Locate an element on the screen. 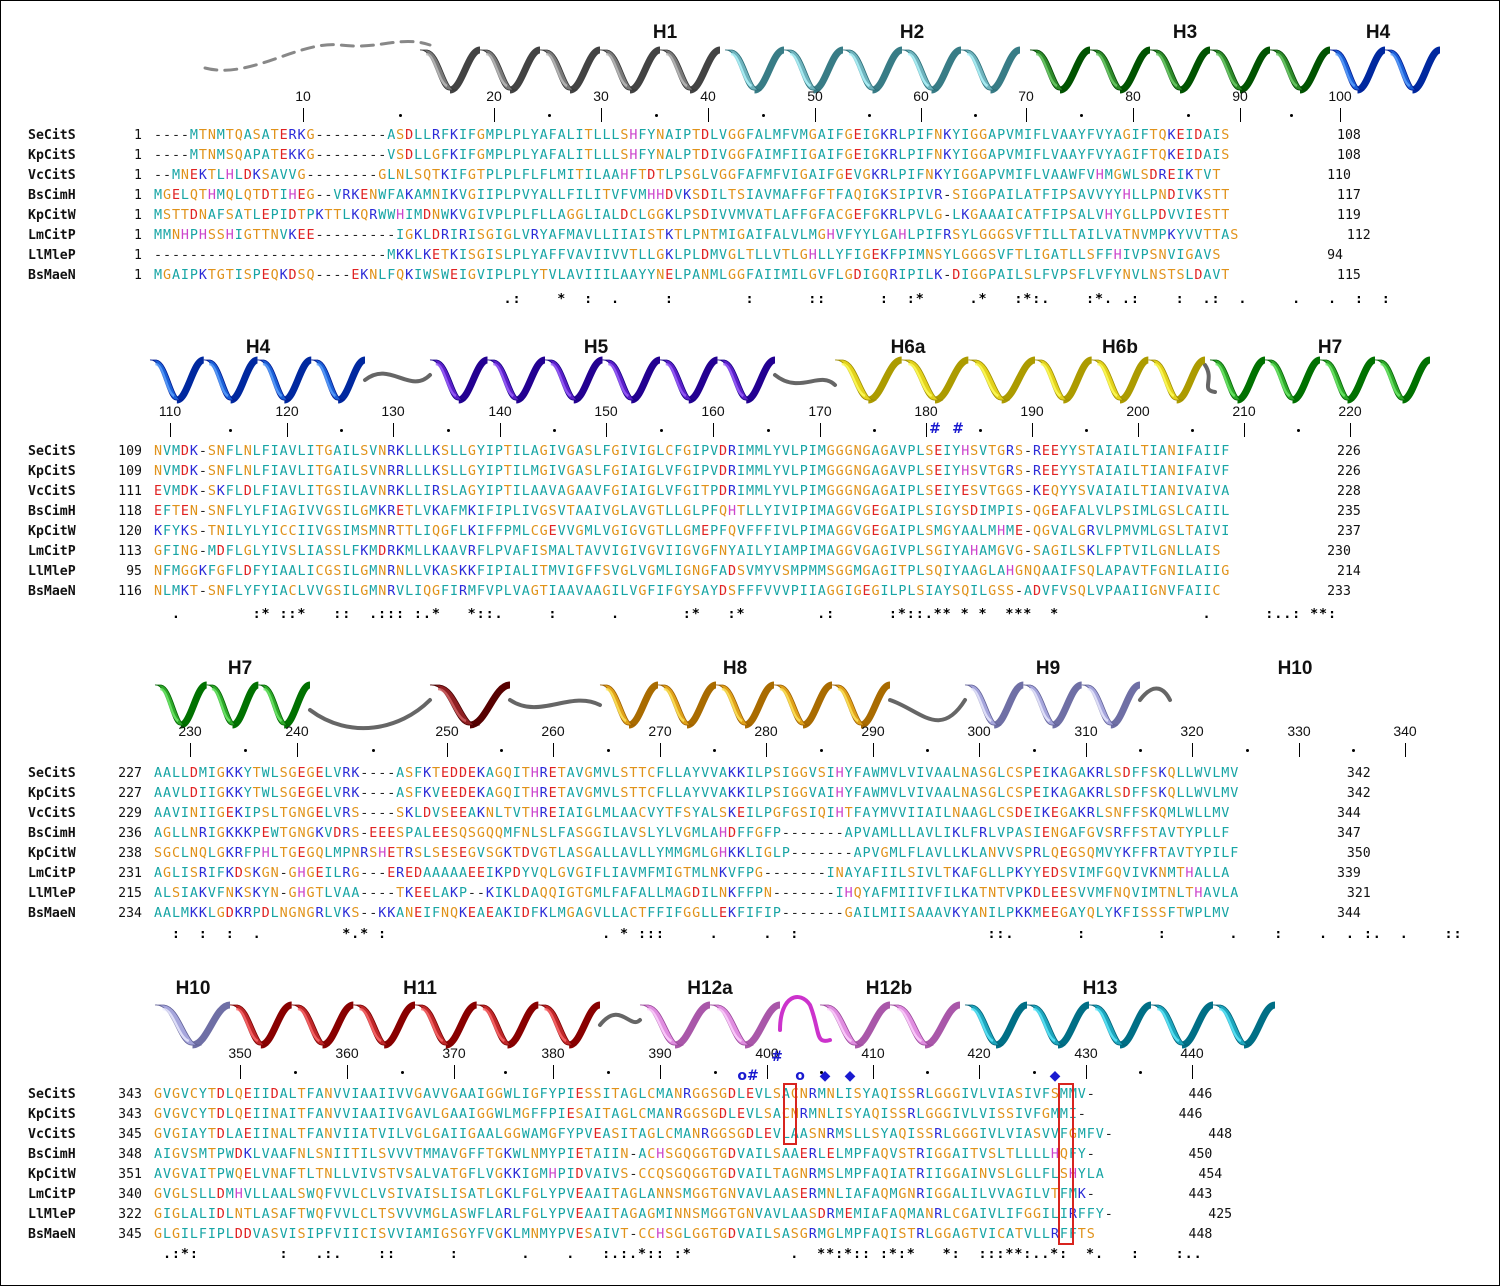 Image resolution: width=1500 pixels, height=1286 pixels. loop-h8-h9 is located at coordinates (927, 710).